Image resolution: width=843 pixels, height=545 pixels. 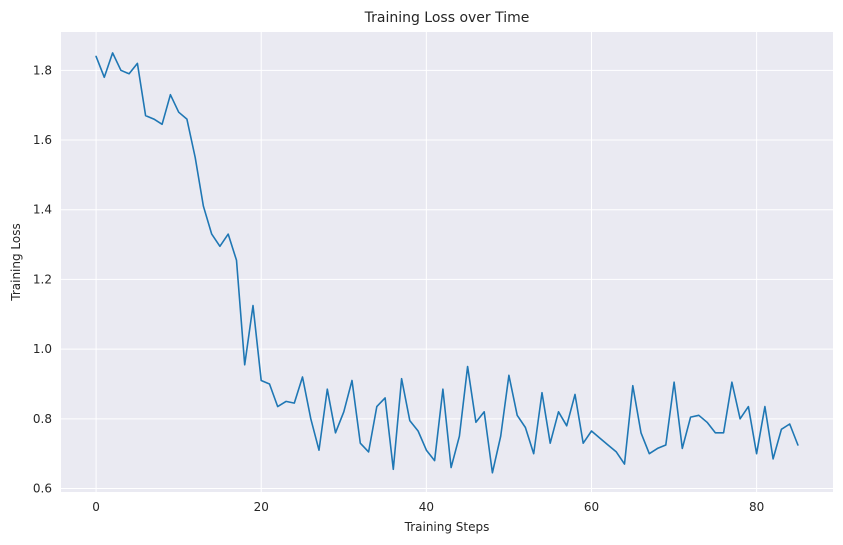 What do you see at coordinates (447, 527) in the screenshot?
I see `x-axis-label: Training Steps` at bounding box center [447, 527].